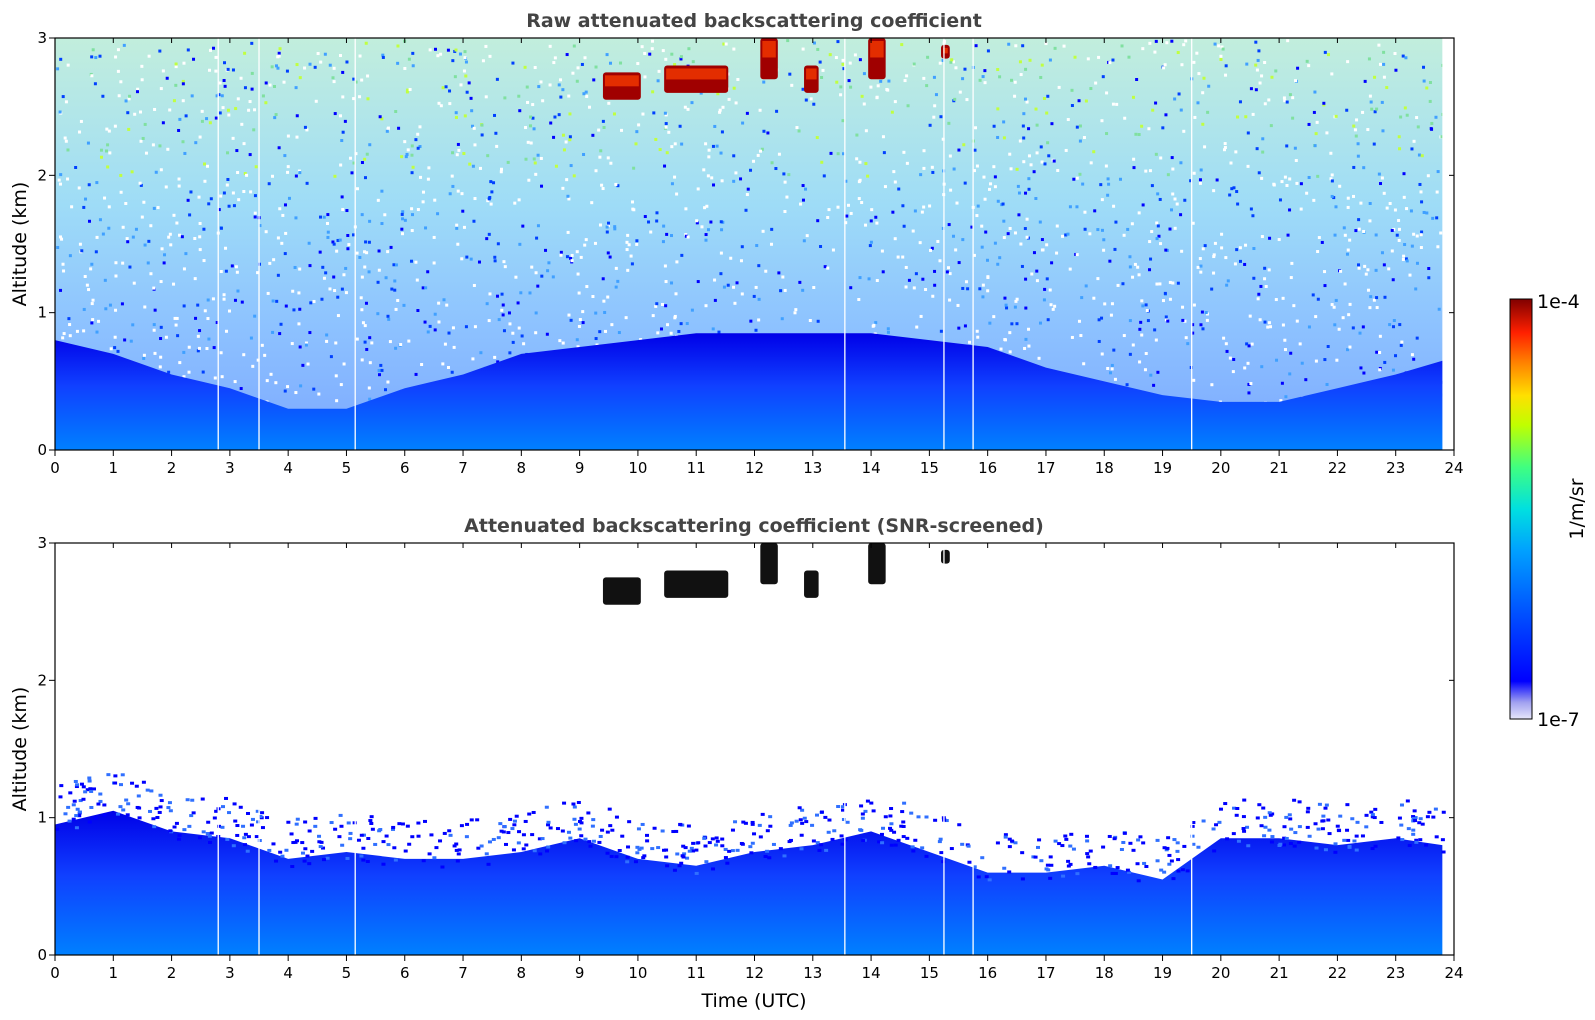  What do you see at coordinates (42, 313) in the screenshot?
I see `y-tick-label: 1` at bounding box center [42, 313].